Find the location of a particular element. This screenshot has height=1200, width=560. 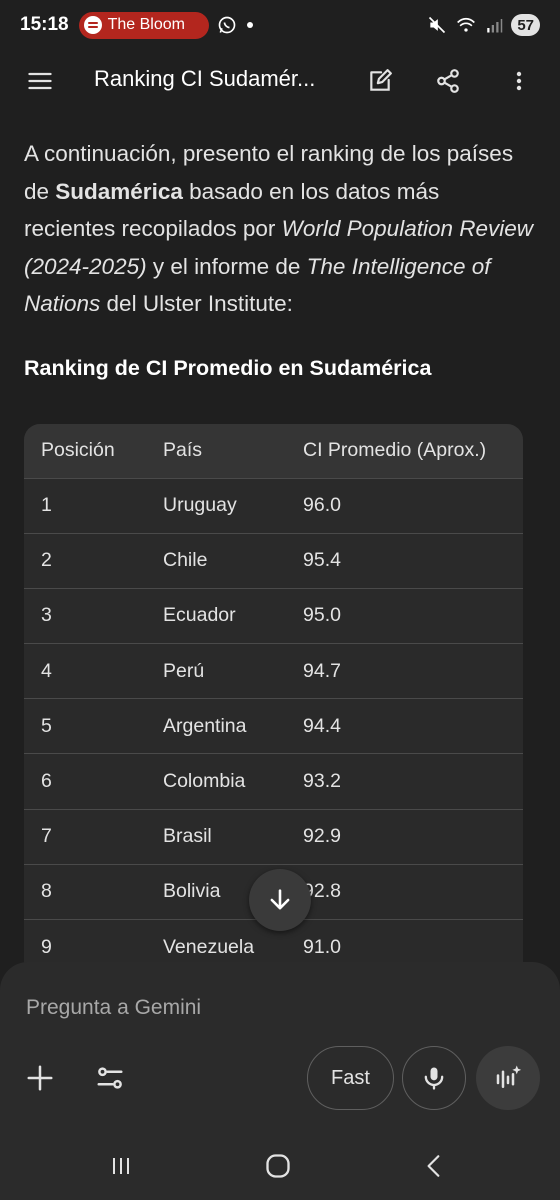

menu-button is located at coordinates (40, 81).